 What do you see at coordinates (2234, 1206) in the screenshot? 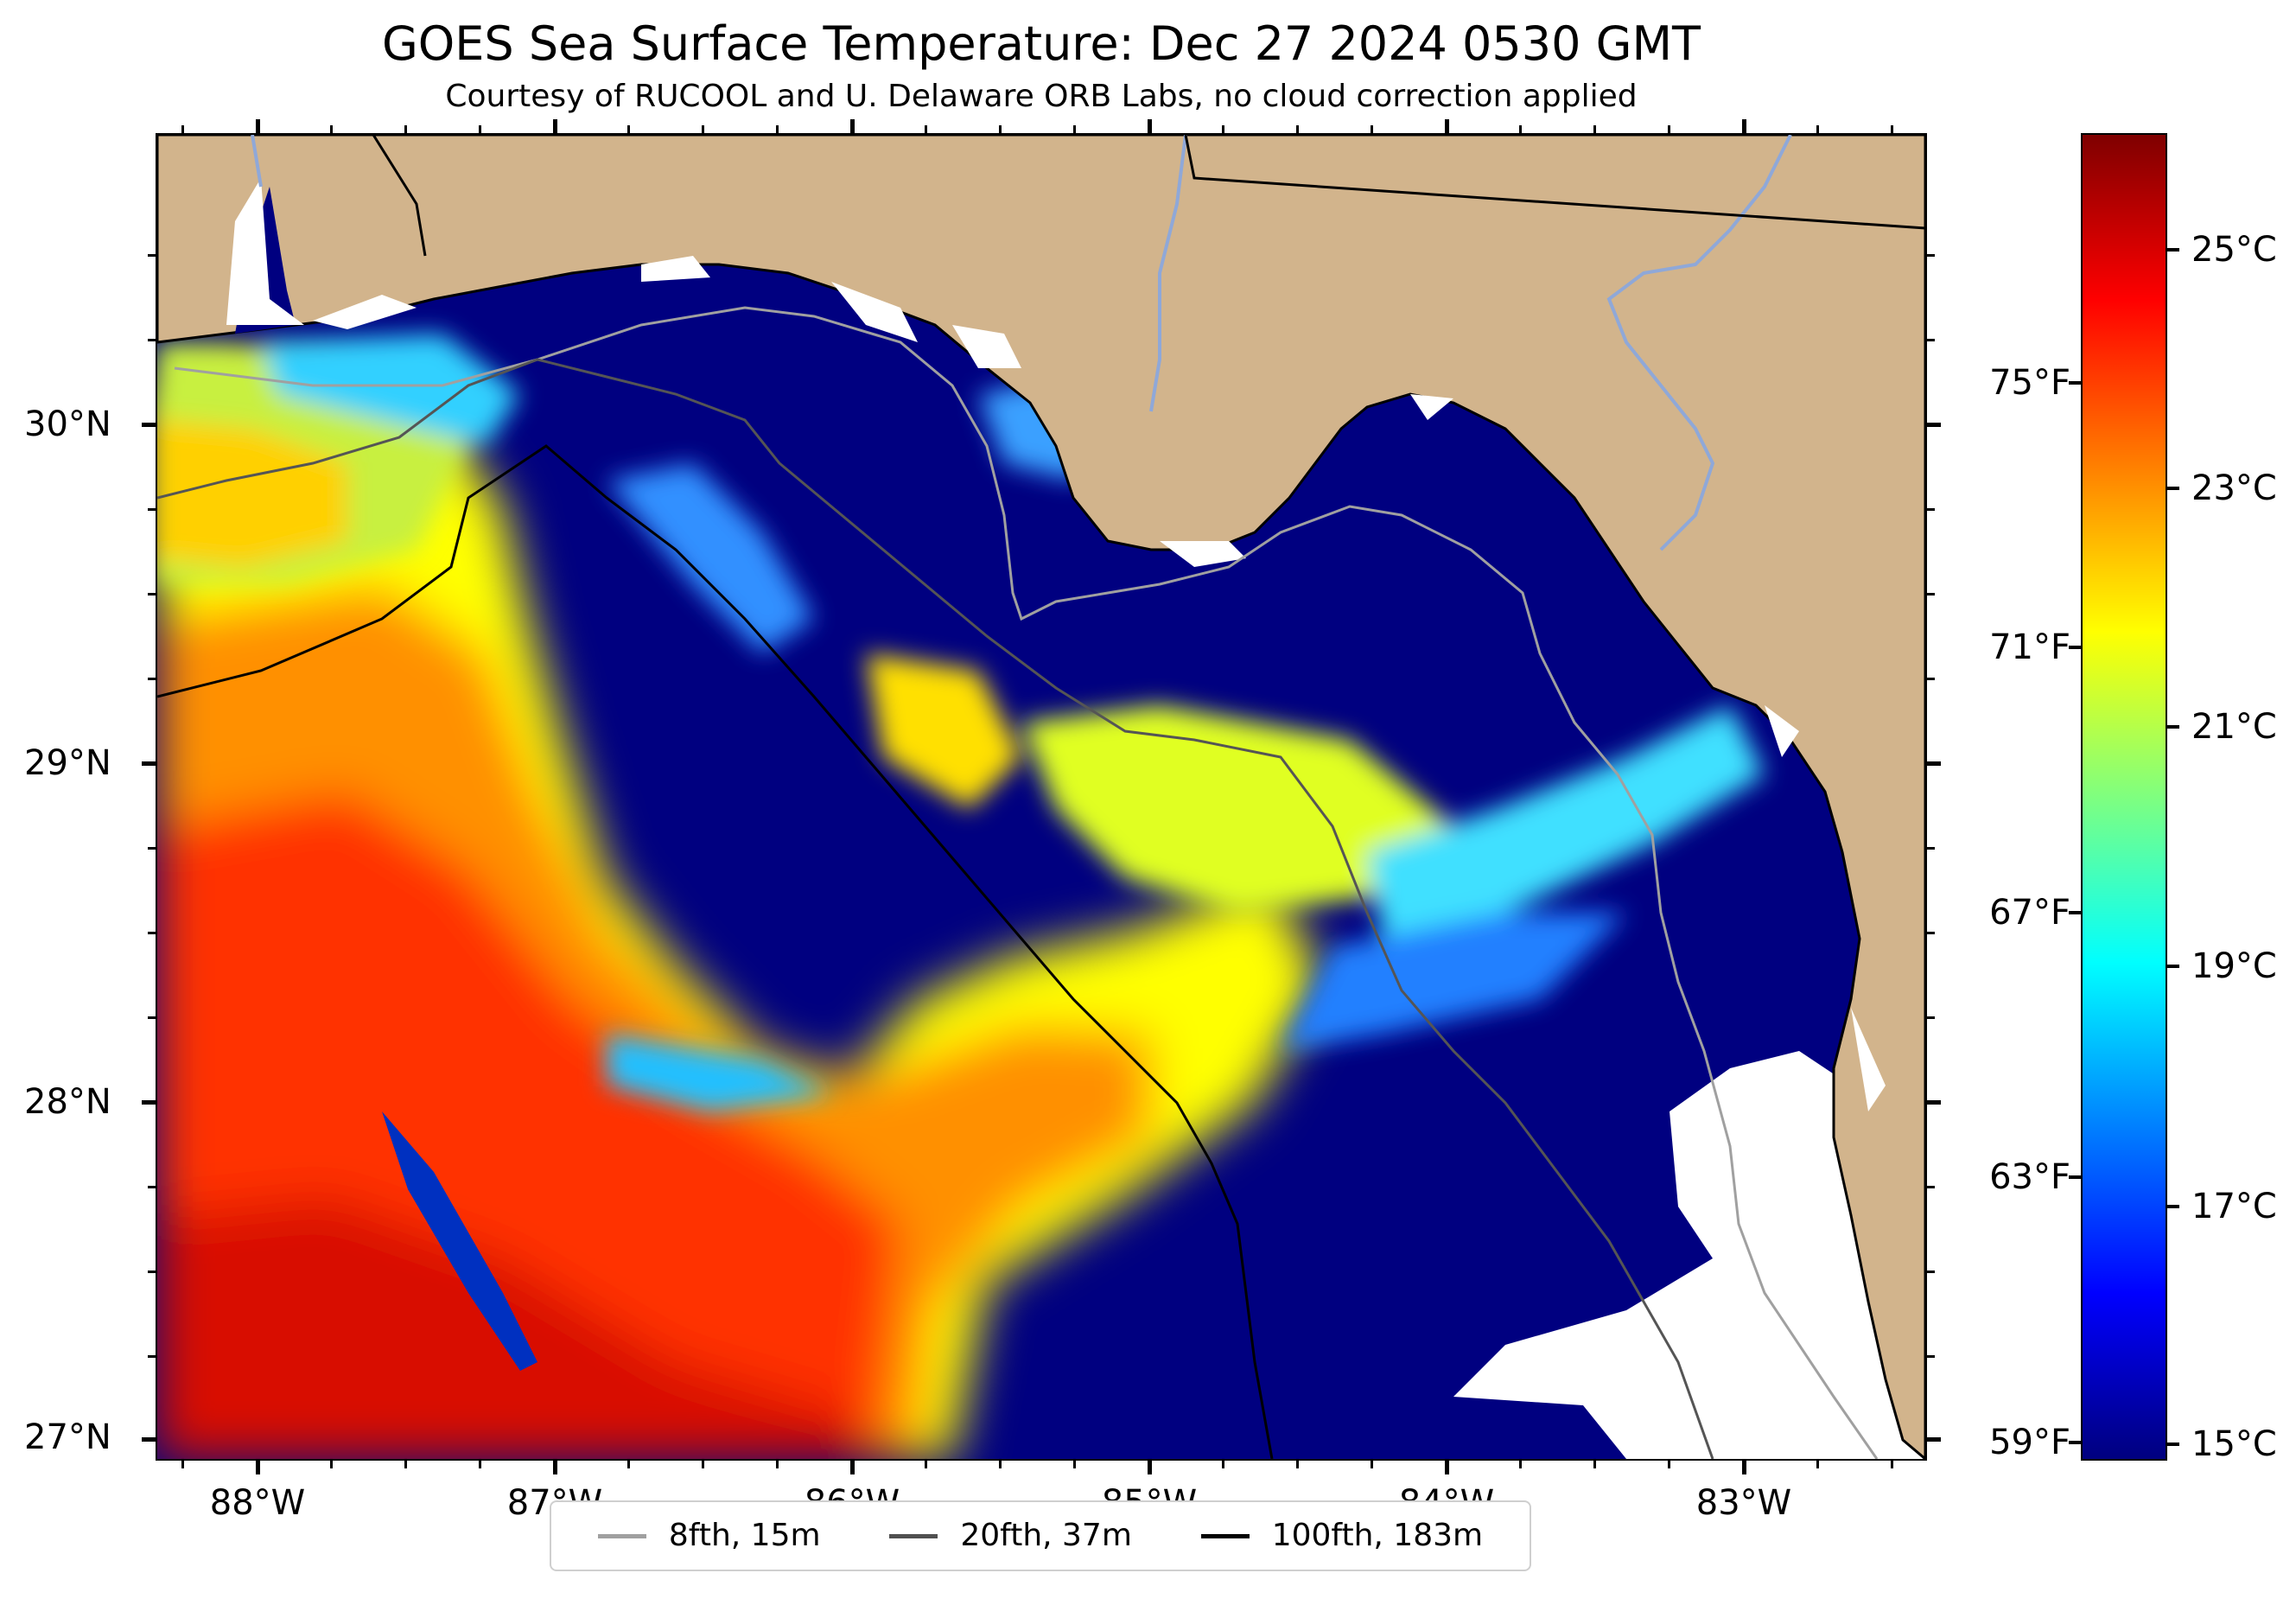
I see `colorbar-label-17c: 17°C` at bounding box center [2234, 1206].